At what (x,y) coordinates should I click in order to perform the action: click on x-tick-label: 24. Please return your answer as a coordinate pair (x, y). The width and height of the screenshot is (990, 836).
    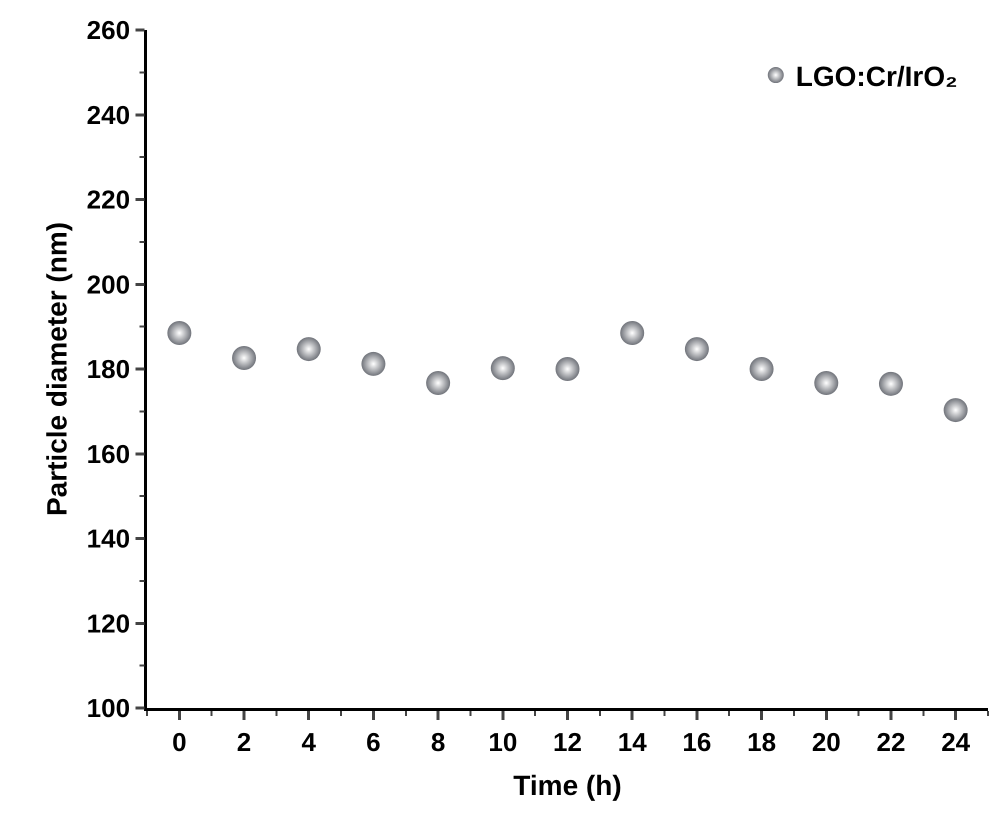
    Looking at the image, I should click on (956, 741).